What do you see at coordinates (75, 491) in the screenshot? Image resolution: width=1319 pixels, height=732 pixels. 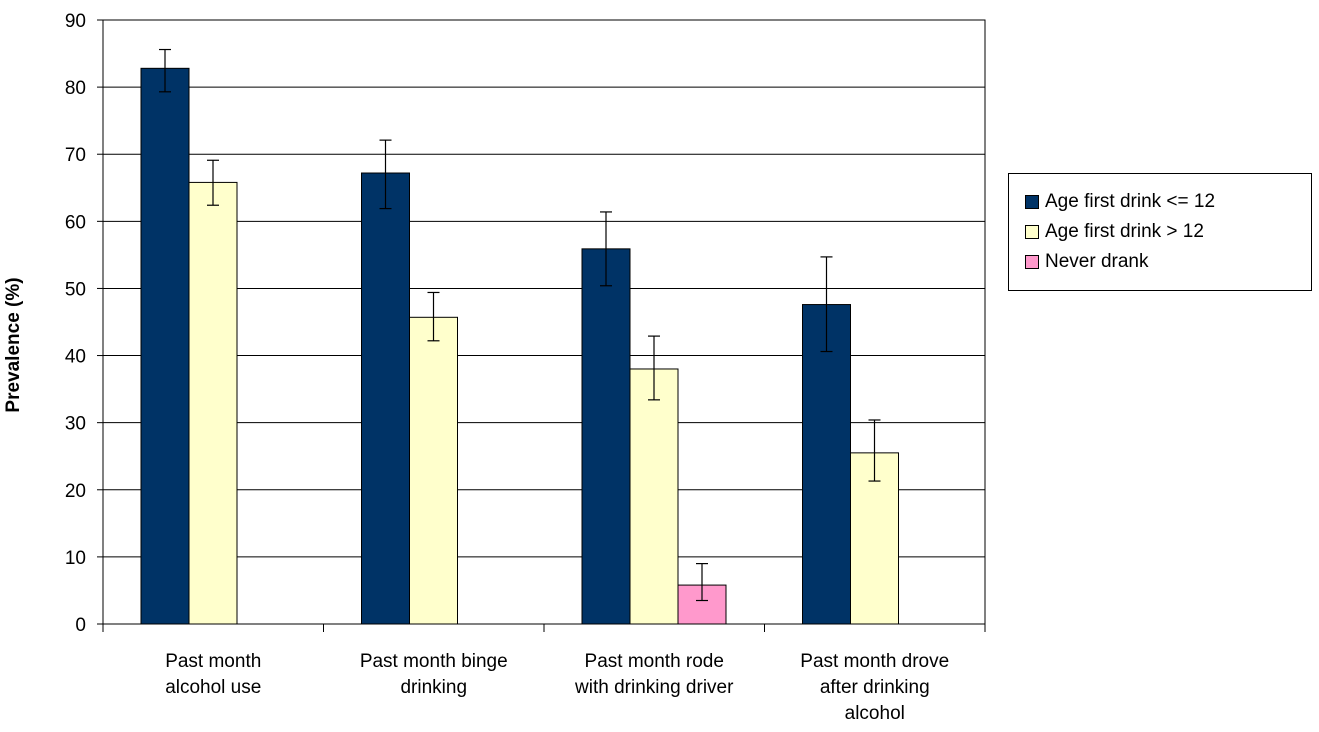 I see `y-tick-label: 20` at bounding box center [75, 491].